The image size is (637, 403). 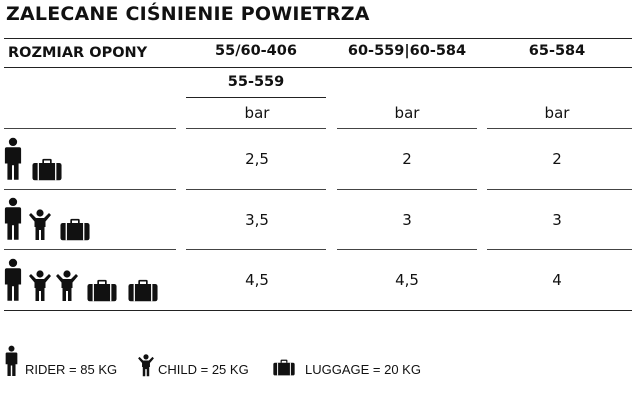 What do you see at coordinates (78, 53) in the screenshot?
I see `tire-size-header: ROZMIAR OPONY` at bounding box center [78, 53].